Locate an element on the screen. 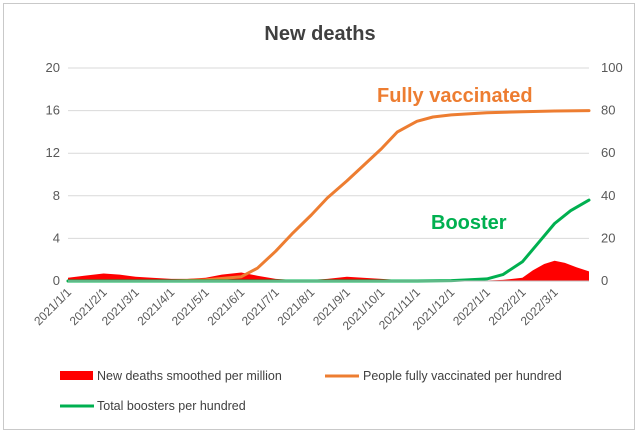 The image size is (640, 435). x-tick-label: 2021/1/1 is located at coordinates (52, 306).